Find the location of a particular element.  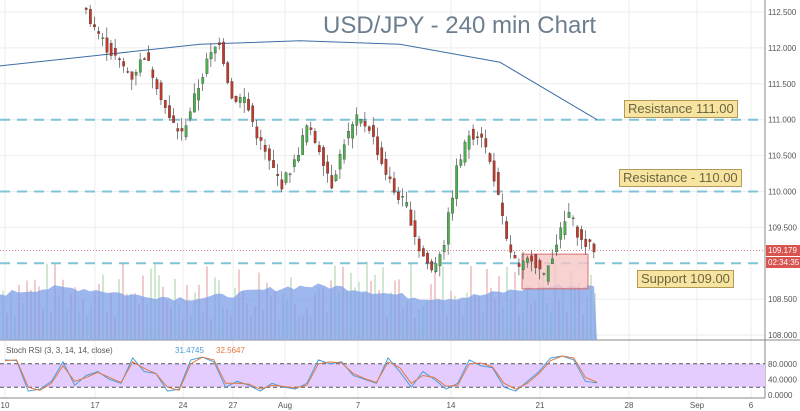

moving-average-line is located at coordinates (299, 80).